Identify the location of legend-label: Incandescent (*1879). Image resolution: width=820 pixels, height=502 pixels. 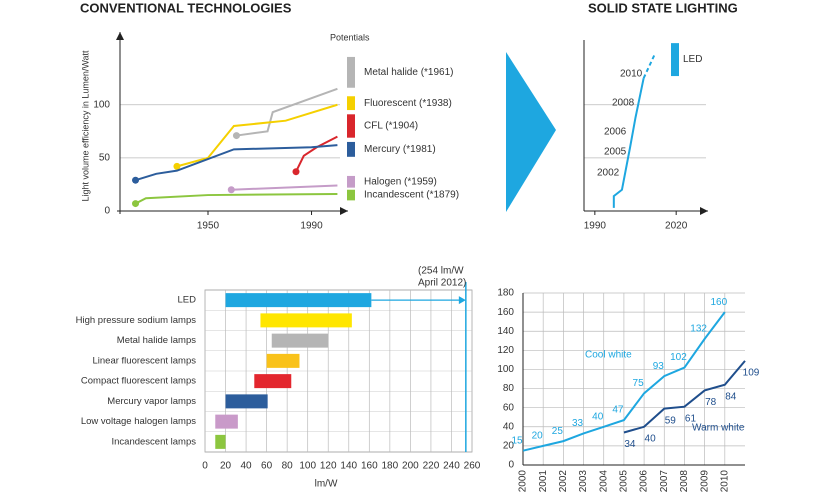
(411, 195).